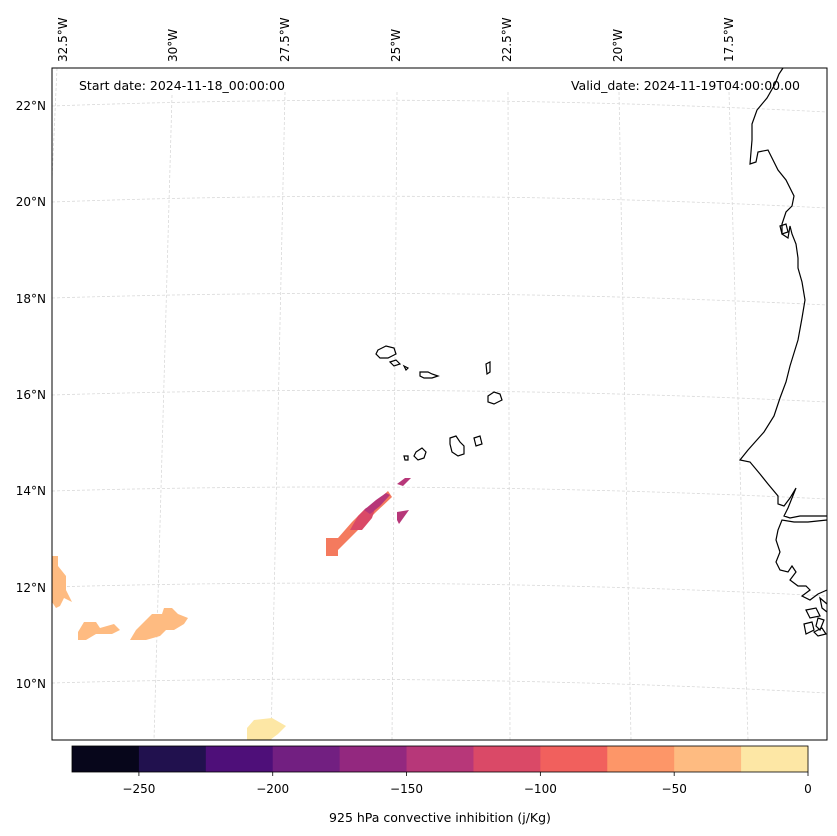 The image size is (837, 836). I want to click on meridian-27-5w, so click(278, 416).